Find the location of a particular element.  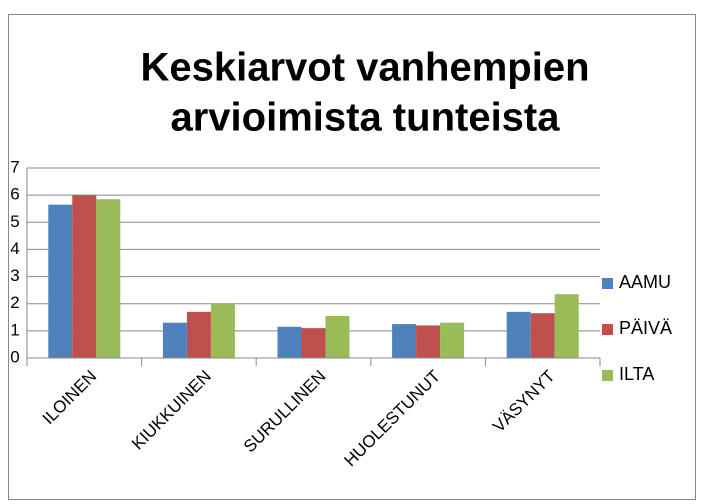

y-tick-label: 3 is located at coordinates (14, 275).